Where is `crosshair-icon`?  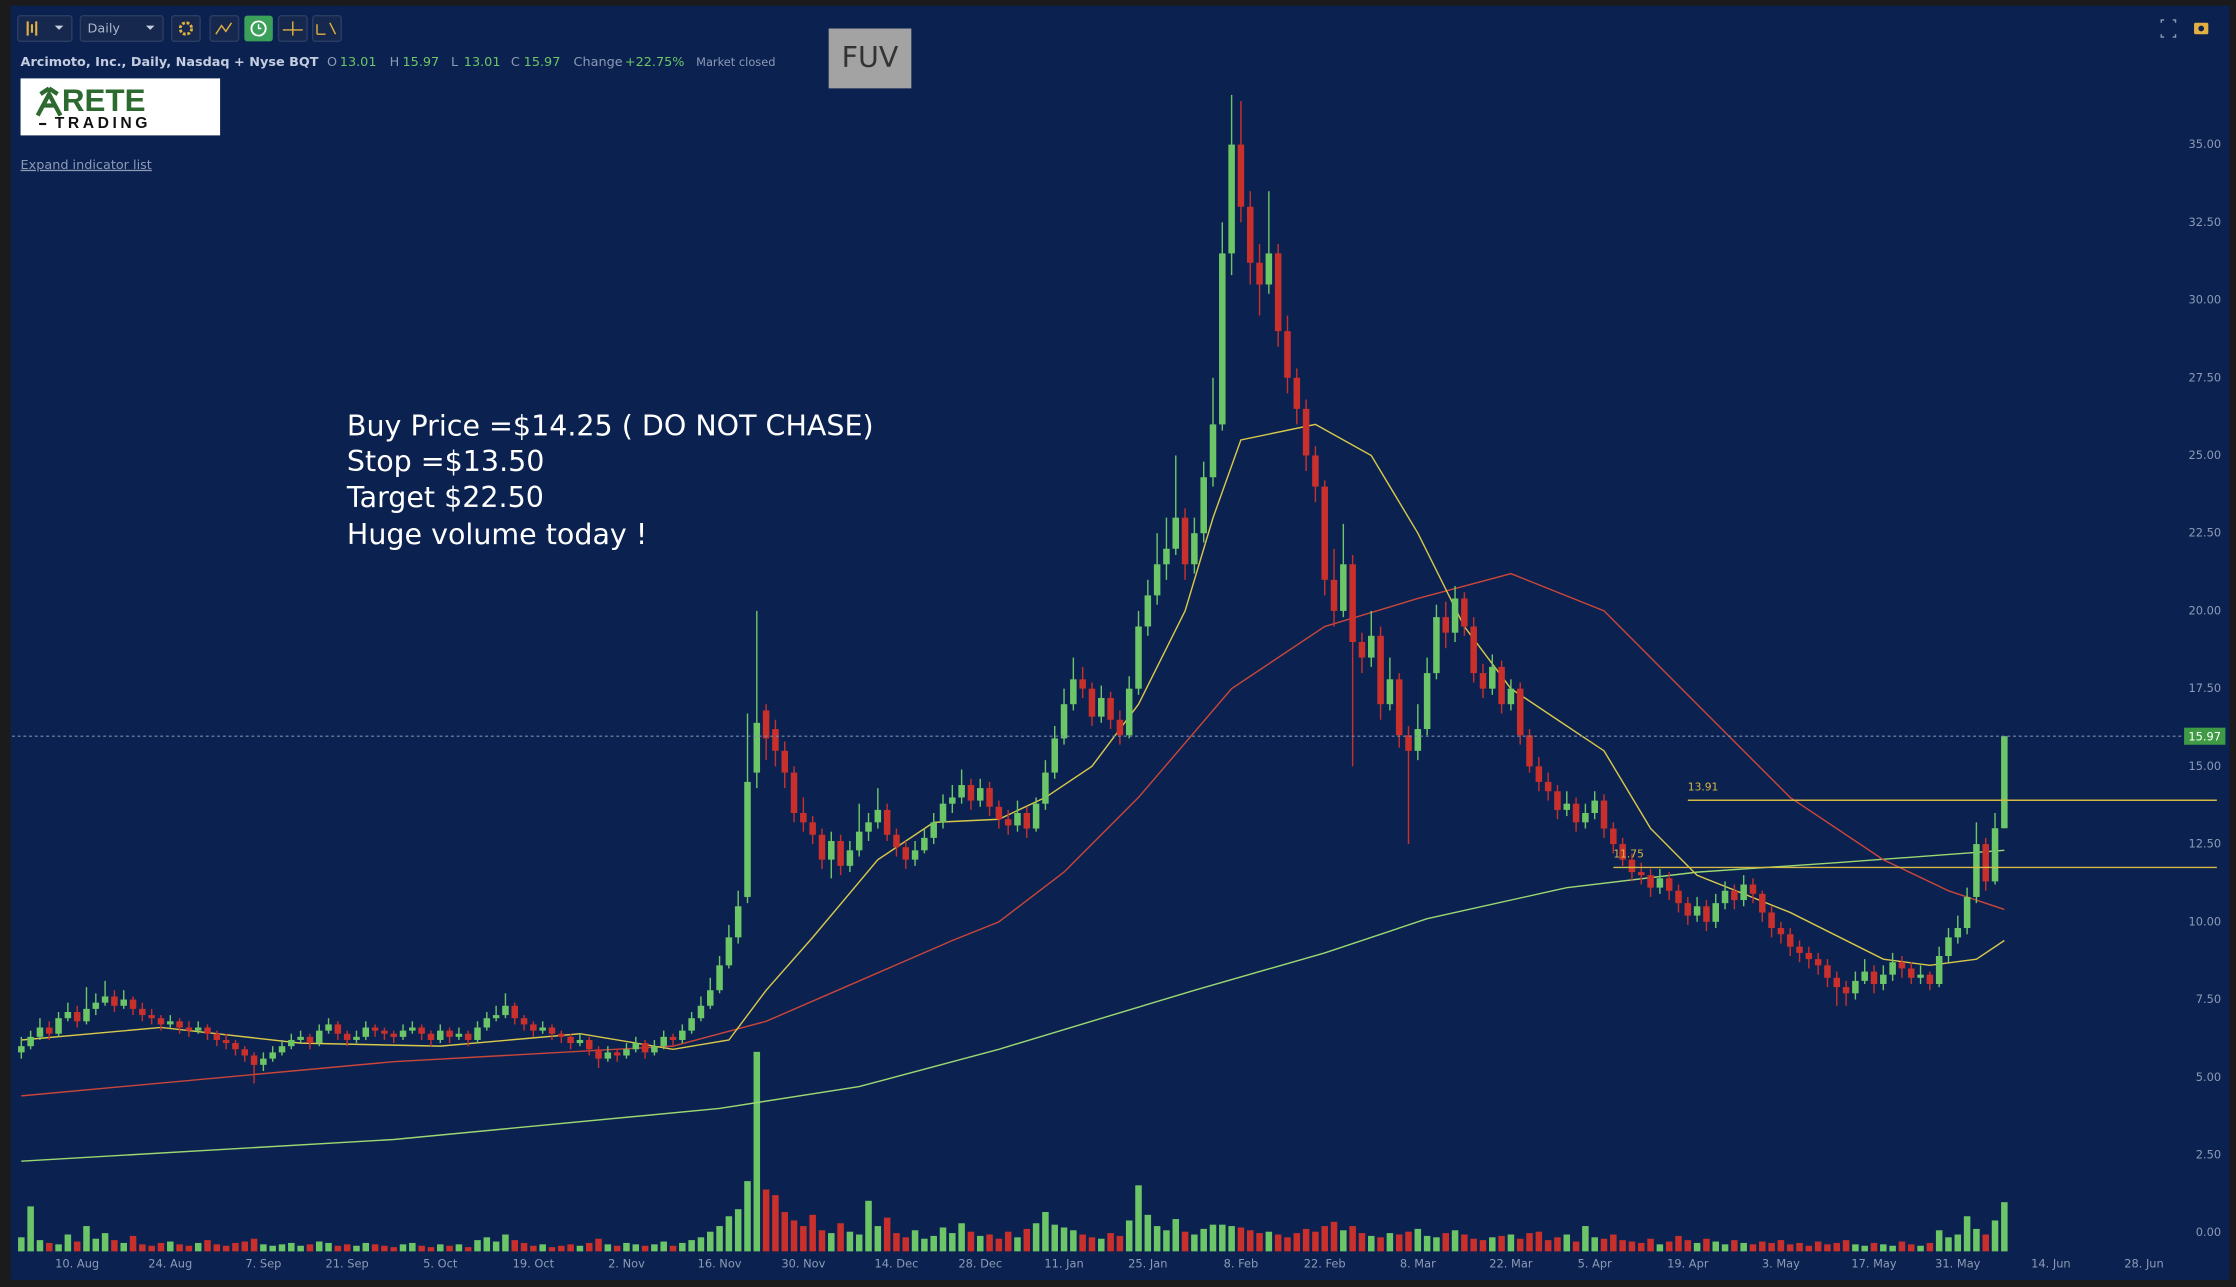 crosshair-icon is located at coordinates (292, 28).